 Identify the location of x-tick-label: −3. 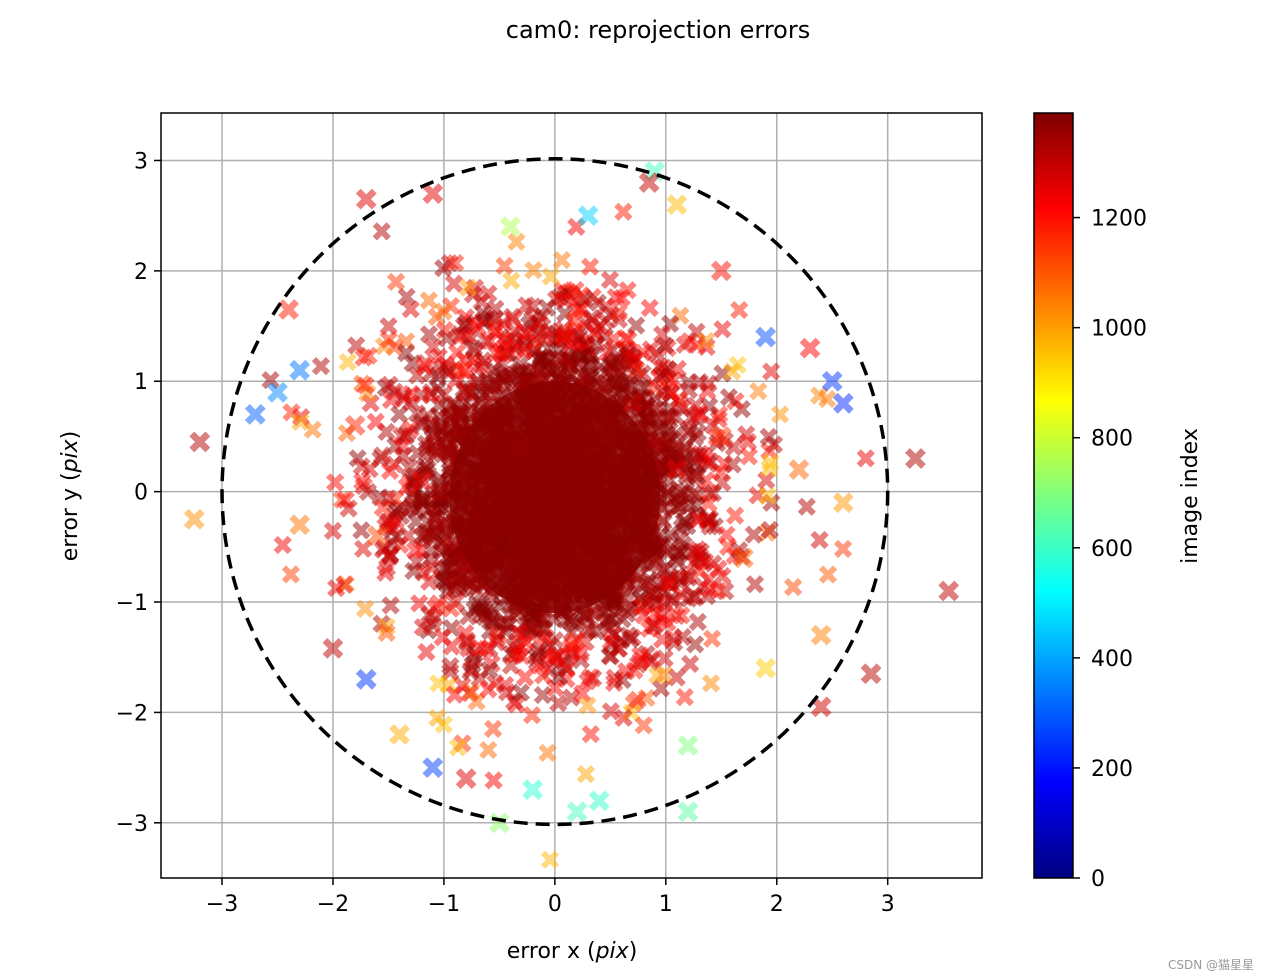
(222, 904).